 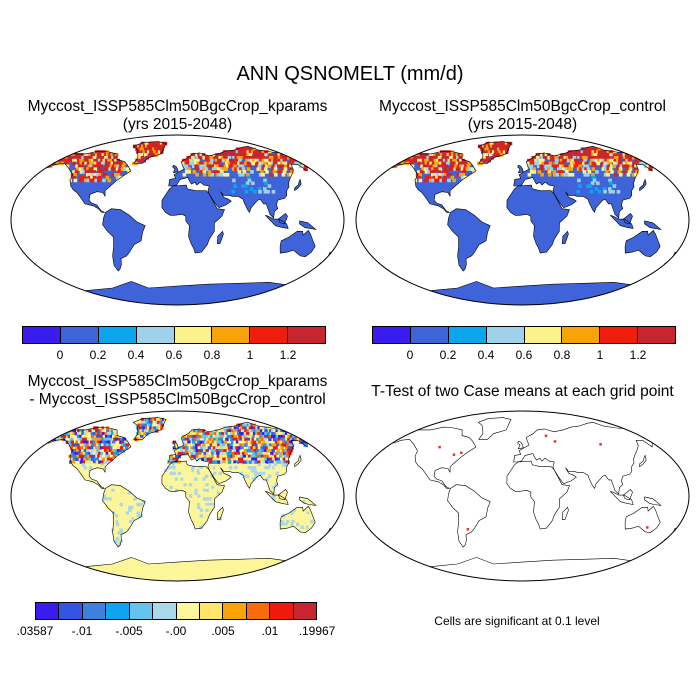 I want to click on coastline-australia, so click(x=297, y=243).